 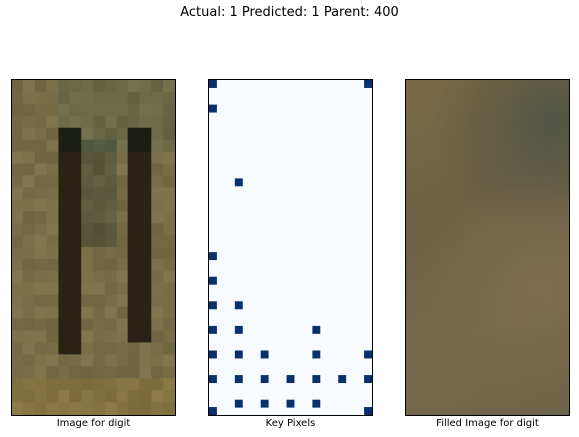 I want to click on filled-image-caption: Filled Image for digit, so click(x=487, y=423).